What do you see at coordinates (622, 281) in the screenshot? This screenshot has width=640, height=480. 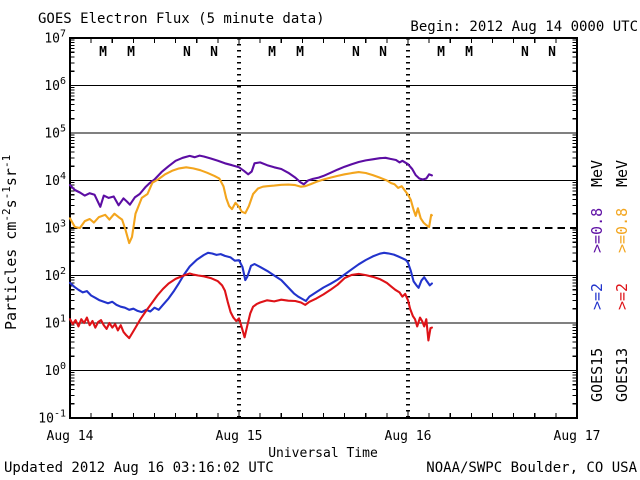 I see `legend-goes13: GOES13>=2>=0.8MeV` at bounding box center [622, 281].